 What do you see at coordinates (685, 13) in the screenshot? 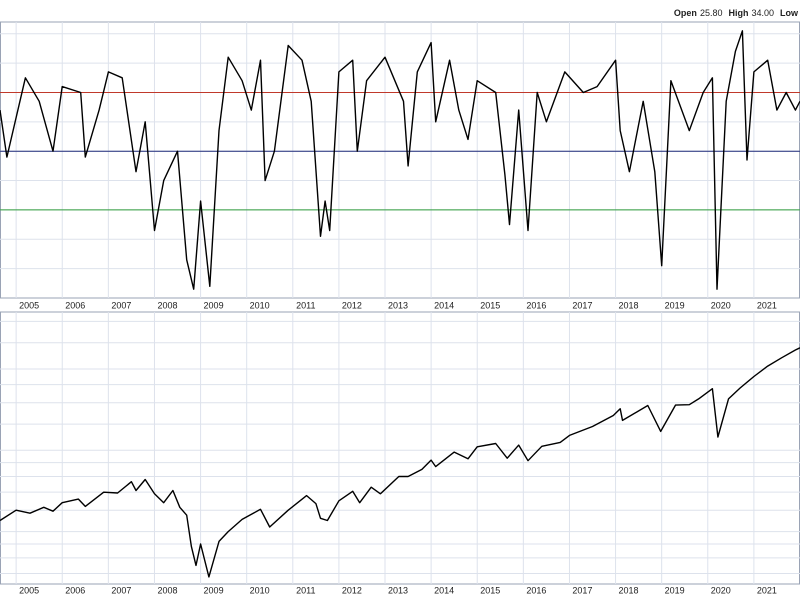
I see `quote-label: Open` at bounding box center [685, 13].